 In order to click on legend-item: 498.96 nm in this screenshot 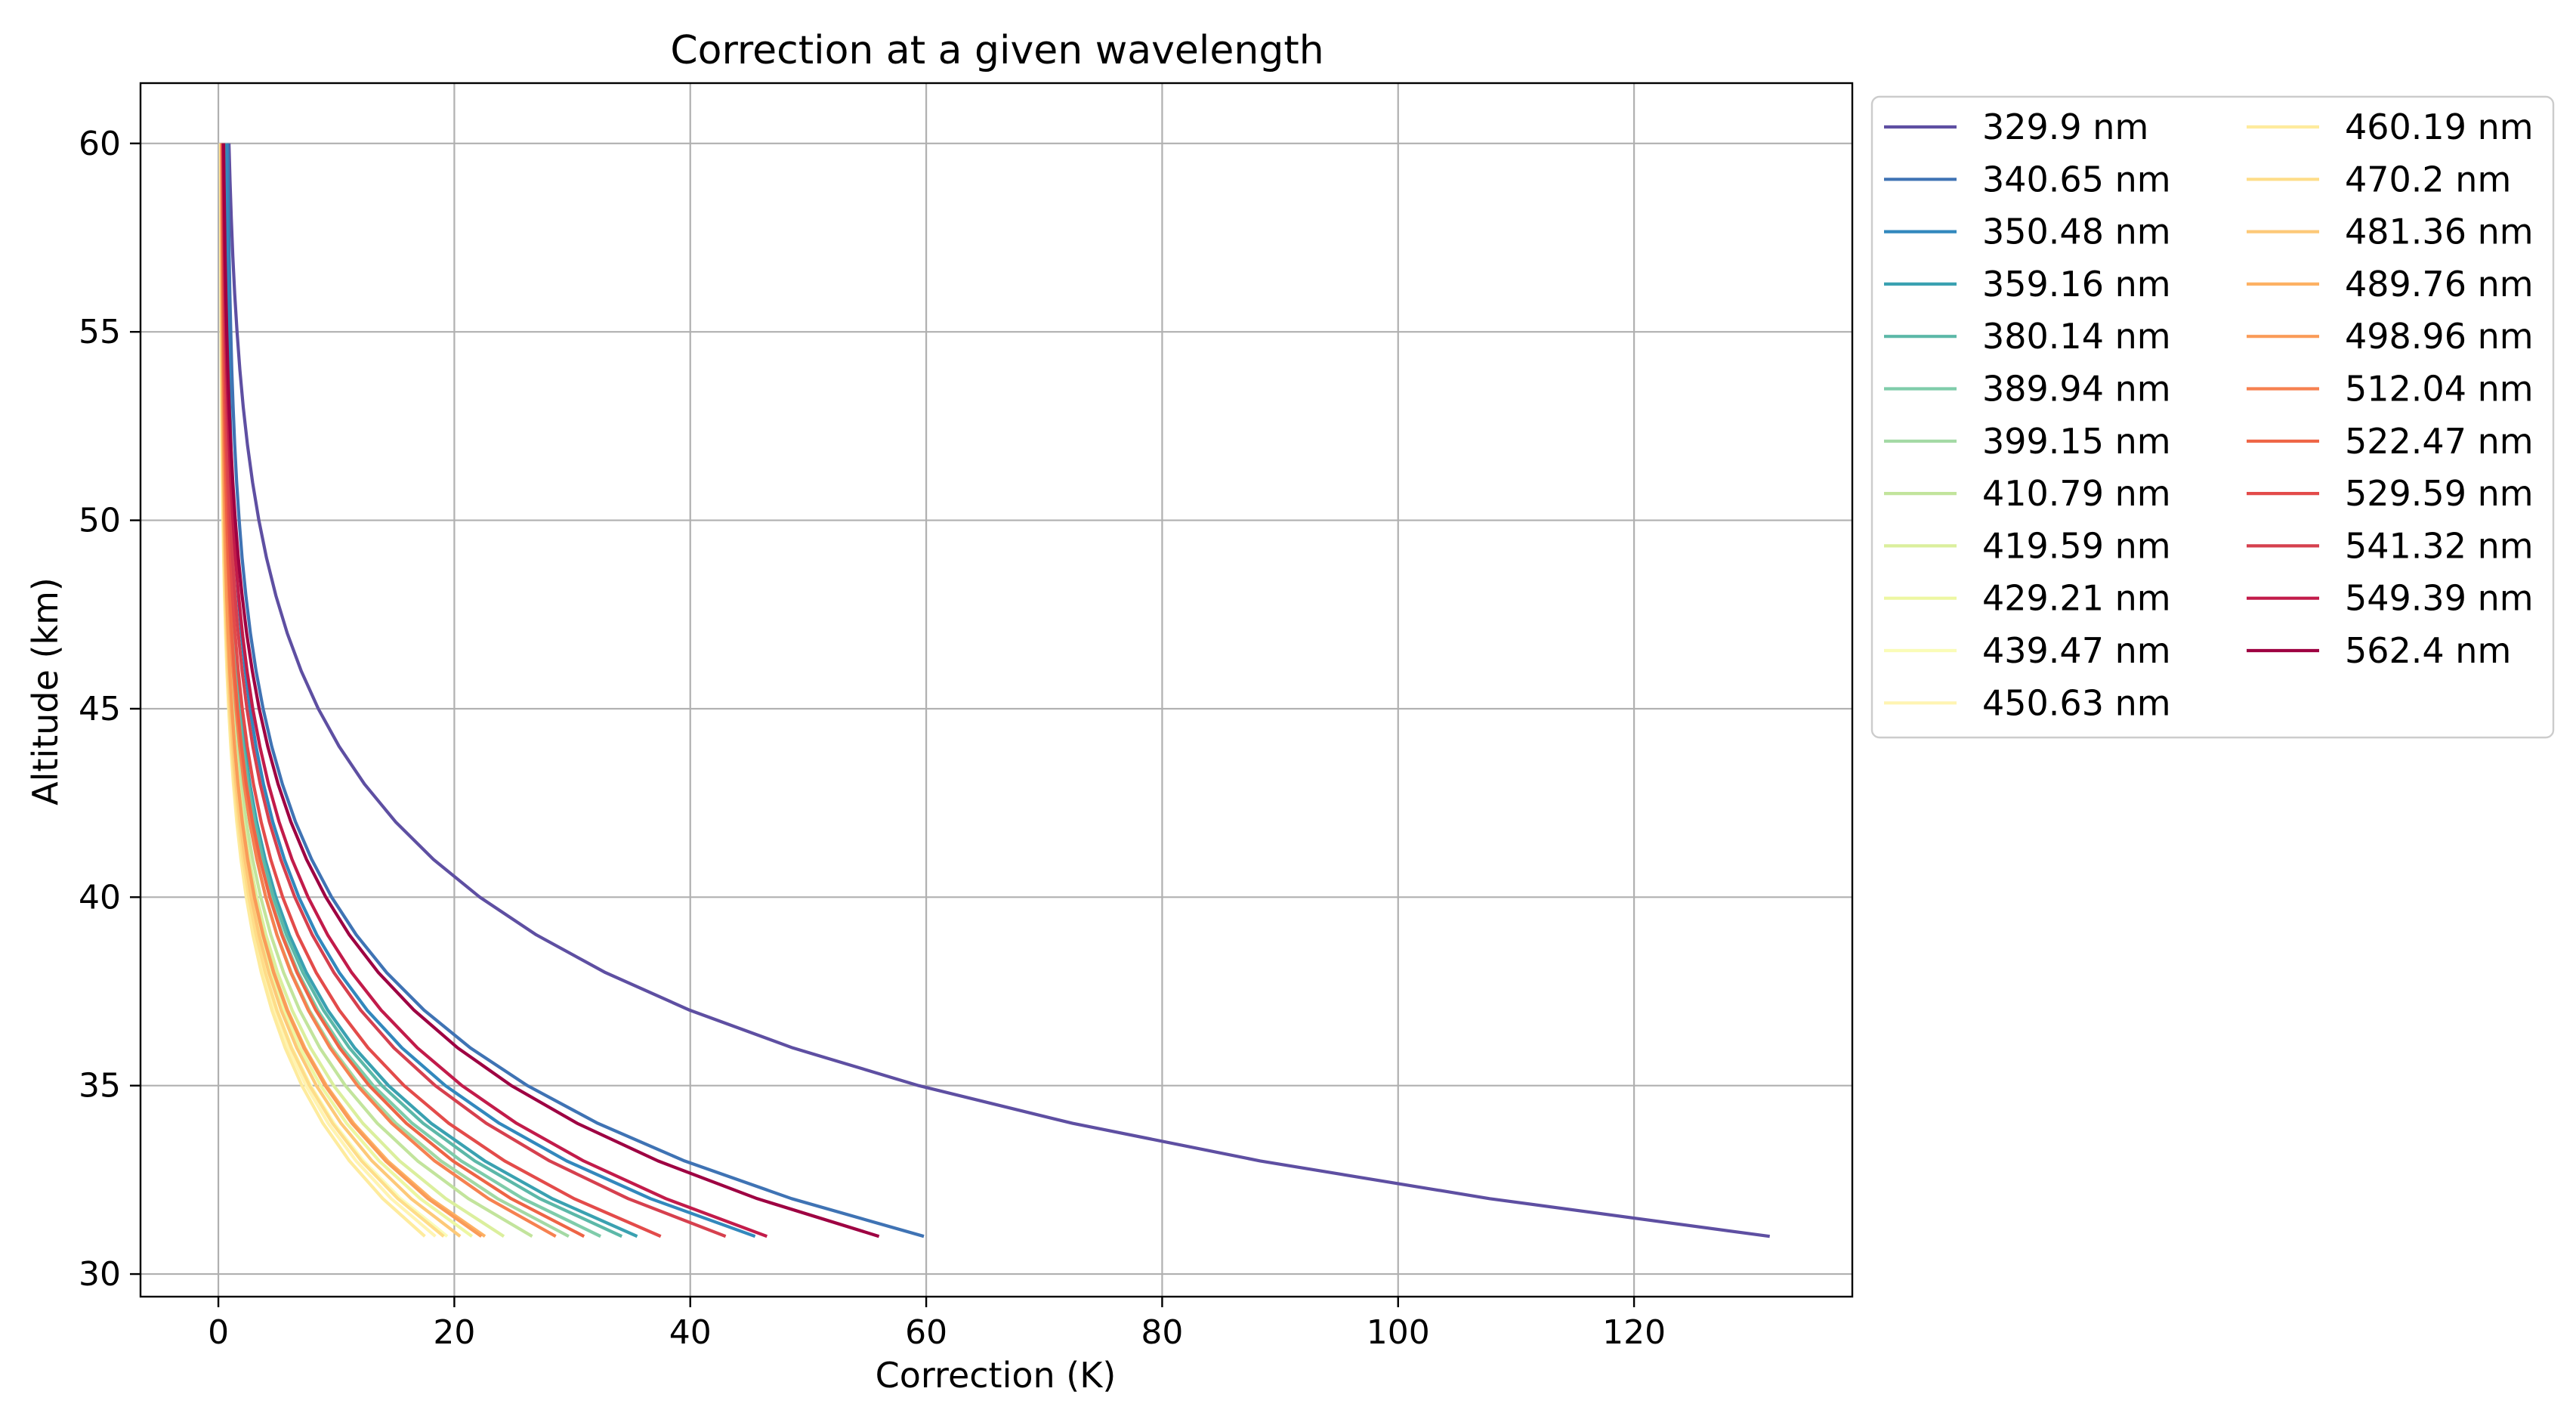, I will do `click(2390, 336)`.